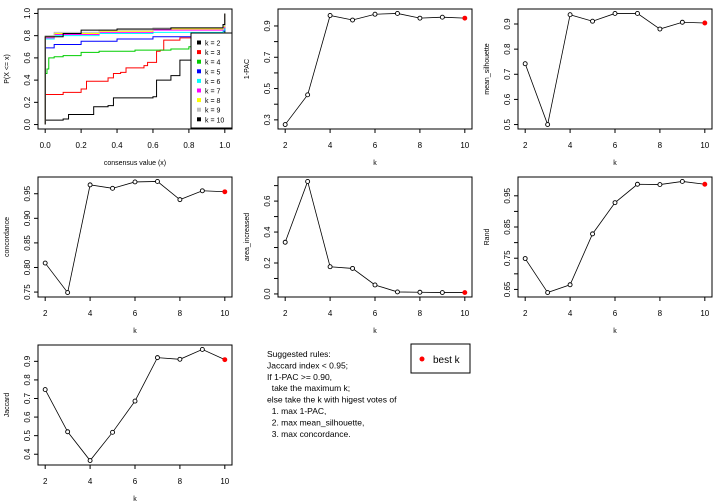 The height and width of the screenshot is (504, 720). I want to click on legend-label: k = 5, so click(212, 72).